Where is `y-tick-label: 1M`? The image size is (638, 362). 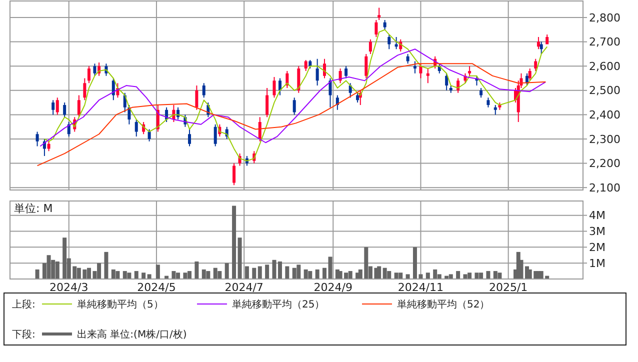
y-tick-label: 1M is located at coordinates (597, 263).